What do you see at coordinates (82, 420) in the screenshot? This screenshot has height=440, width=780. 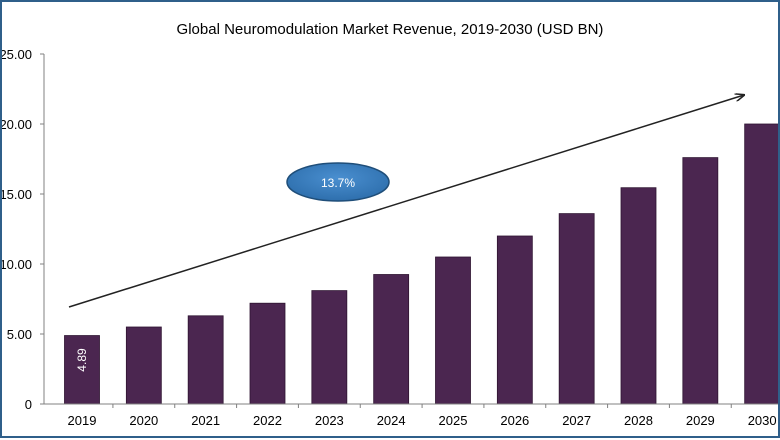 I see `x-tick-label: 2019` at bounding box center [82, 420].